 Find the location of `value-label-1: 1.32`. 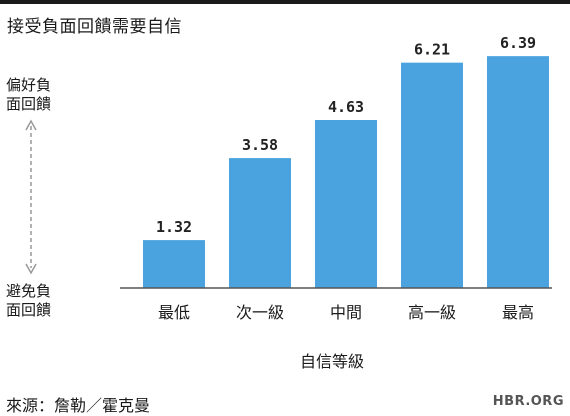

value-label-1: 1.32 is located at coordinates (174, 227).